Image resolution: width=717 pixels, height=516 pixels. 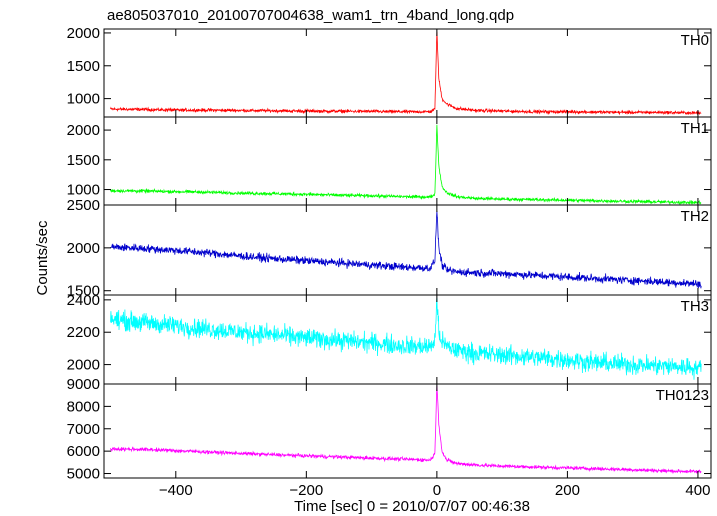 I want to click on x-tick-label: −400, so click(x=176, y=490).